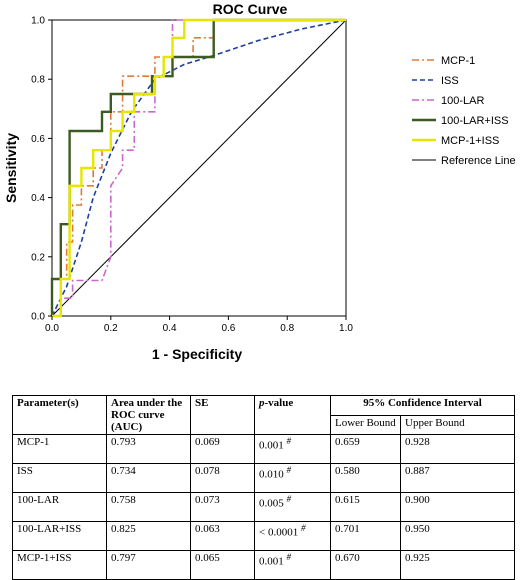  I want to click on cell-upper: 0.950, so click(457, 536).